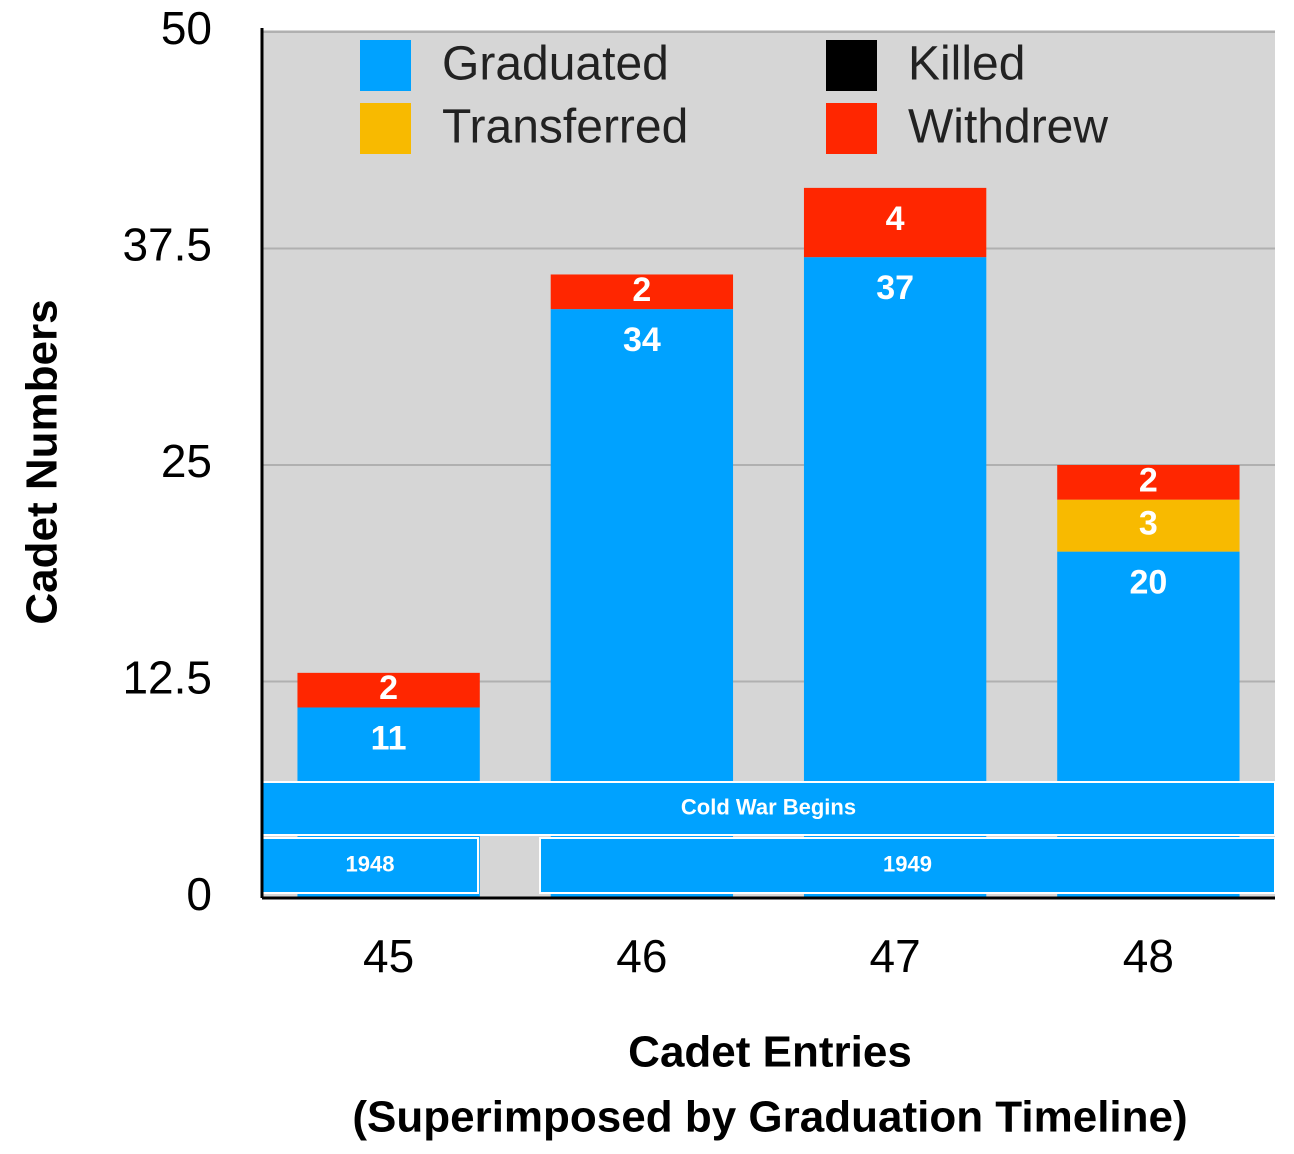 Image resolution: width=1294 pixels, height=1154 pixels. Describe the element at coordinates (895, 288) in the screenshot. I see `data-label: 37` at that location.